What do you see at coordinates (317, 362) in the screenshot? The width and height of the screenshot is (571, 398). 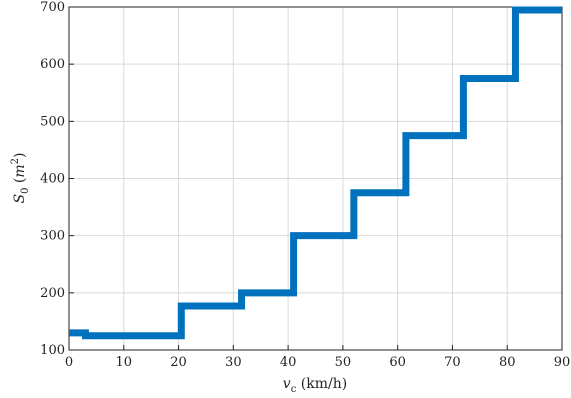 I see `x-tick-labels: 0 10 20 30 40 50 60 70 80 90` at bounding box center [317, 362].